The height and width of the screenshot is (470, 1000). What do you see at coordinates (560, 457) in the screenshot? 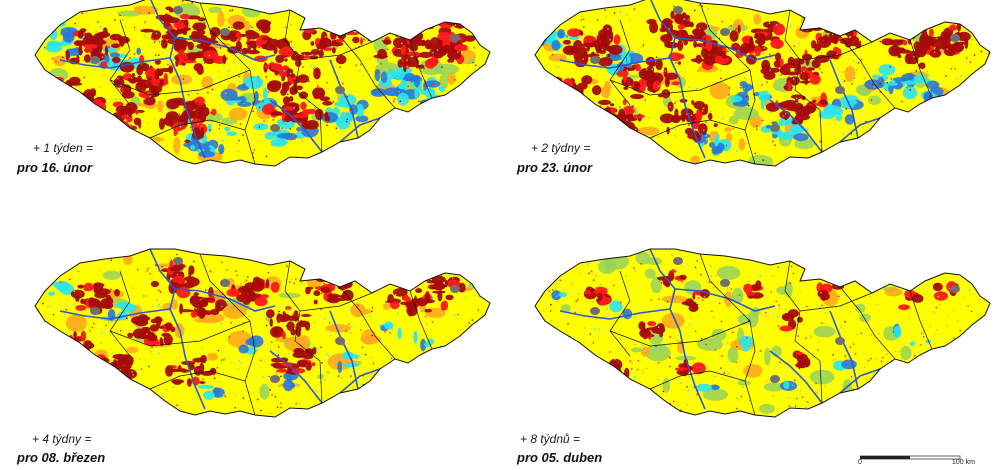
I see `forecast-date-label: pro 05. duben` at bounding box center [560, 457].